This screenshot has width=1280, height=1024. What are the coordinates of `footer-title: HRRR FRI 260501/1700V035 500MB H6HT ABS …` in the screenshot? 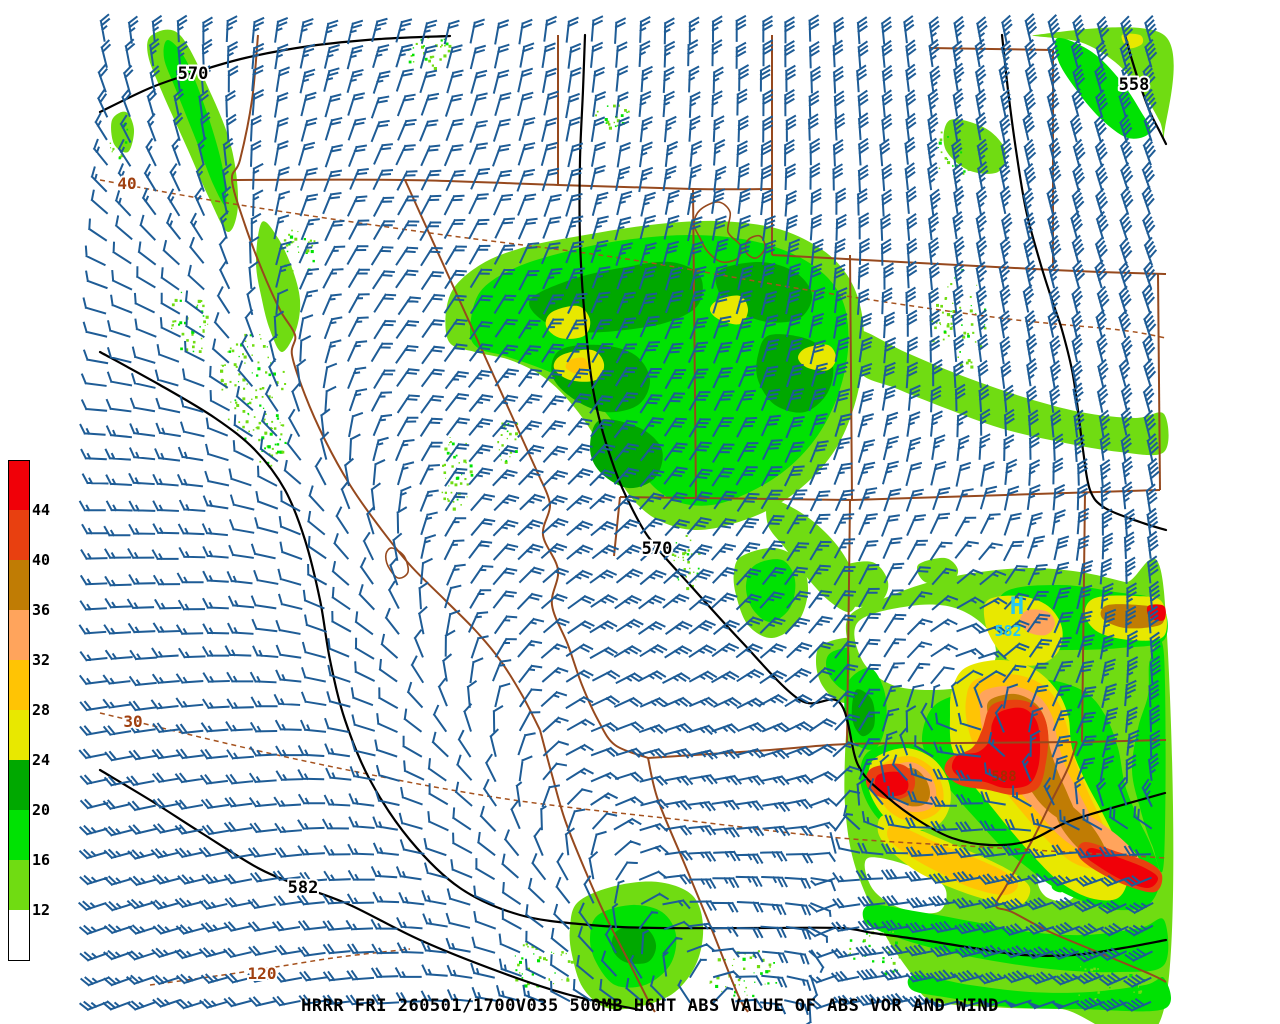 It's located at (650, 1006).